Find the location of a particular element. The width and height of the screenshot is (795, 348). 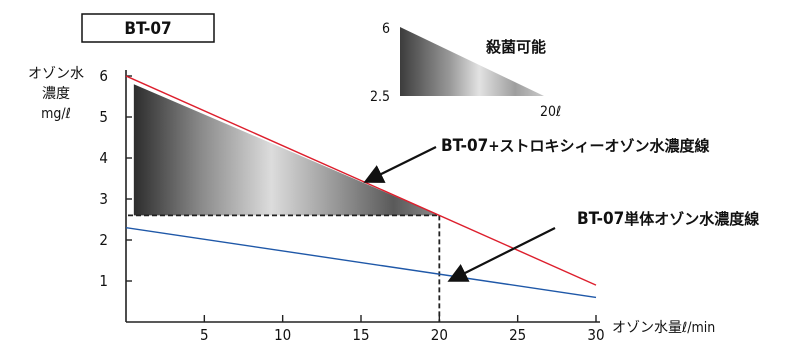

series-line-single is located at coordinates (361, 263).